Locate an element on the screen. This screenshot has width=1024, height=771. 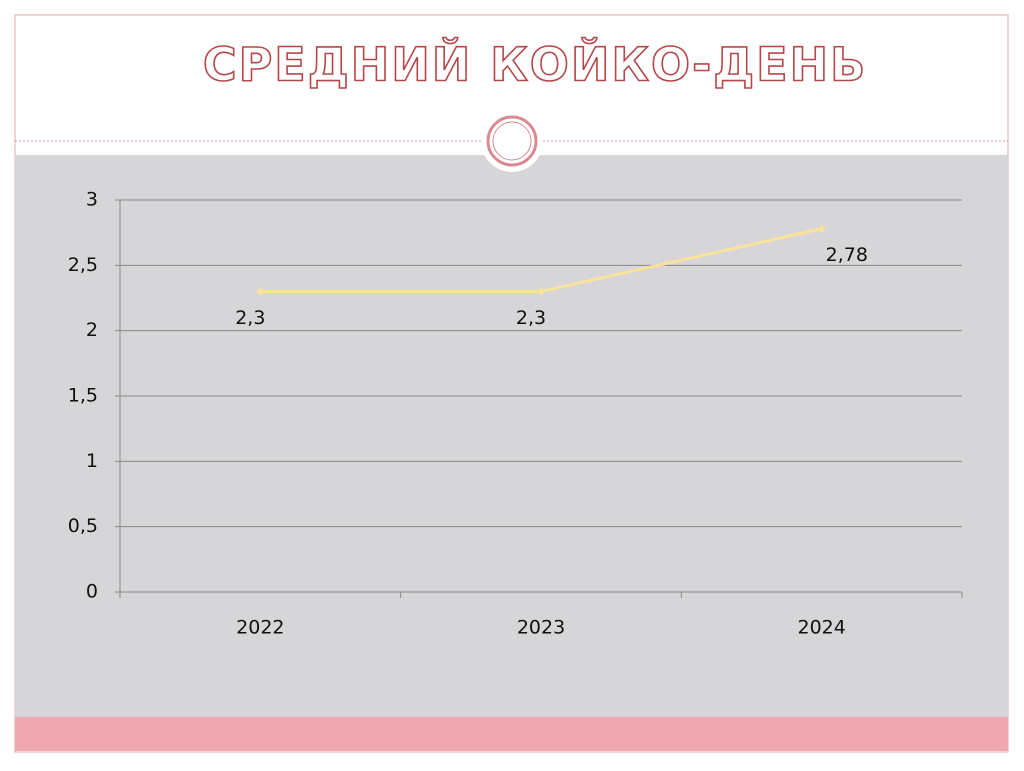
footer-band is located at coordinates (511, 734).